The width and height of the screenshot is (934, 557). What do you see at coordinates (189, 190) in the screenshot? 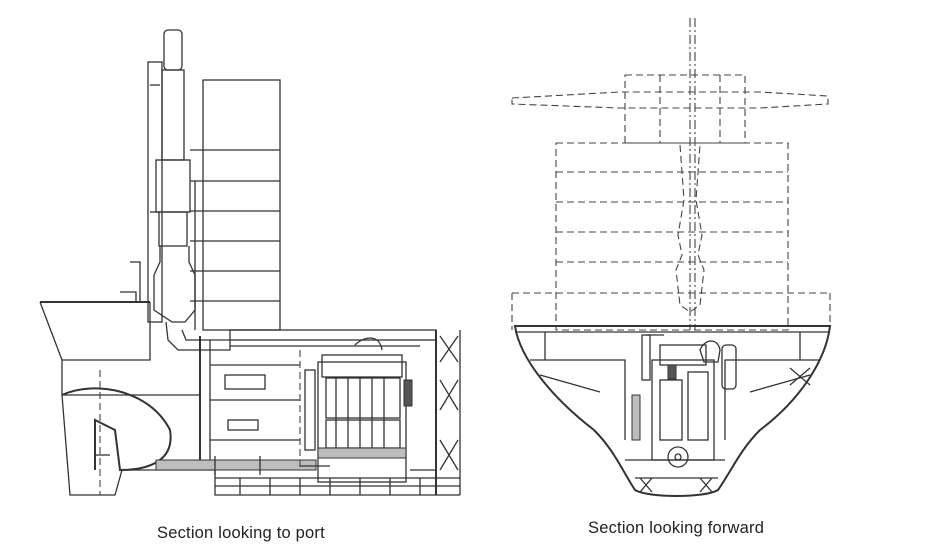
I see `exhaust-stack` at bounding box center [189, 190].